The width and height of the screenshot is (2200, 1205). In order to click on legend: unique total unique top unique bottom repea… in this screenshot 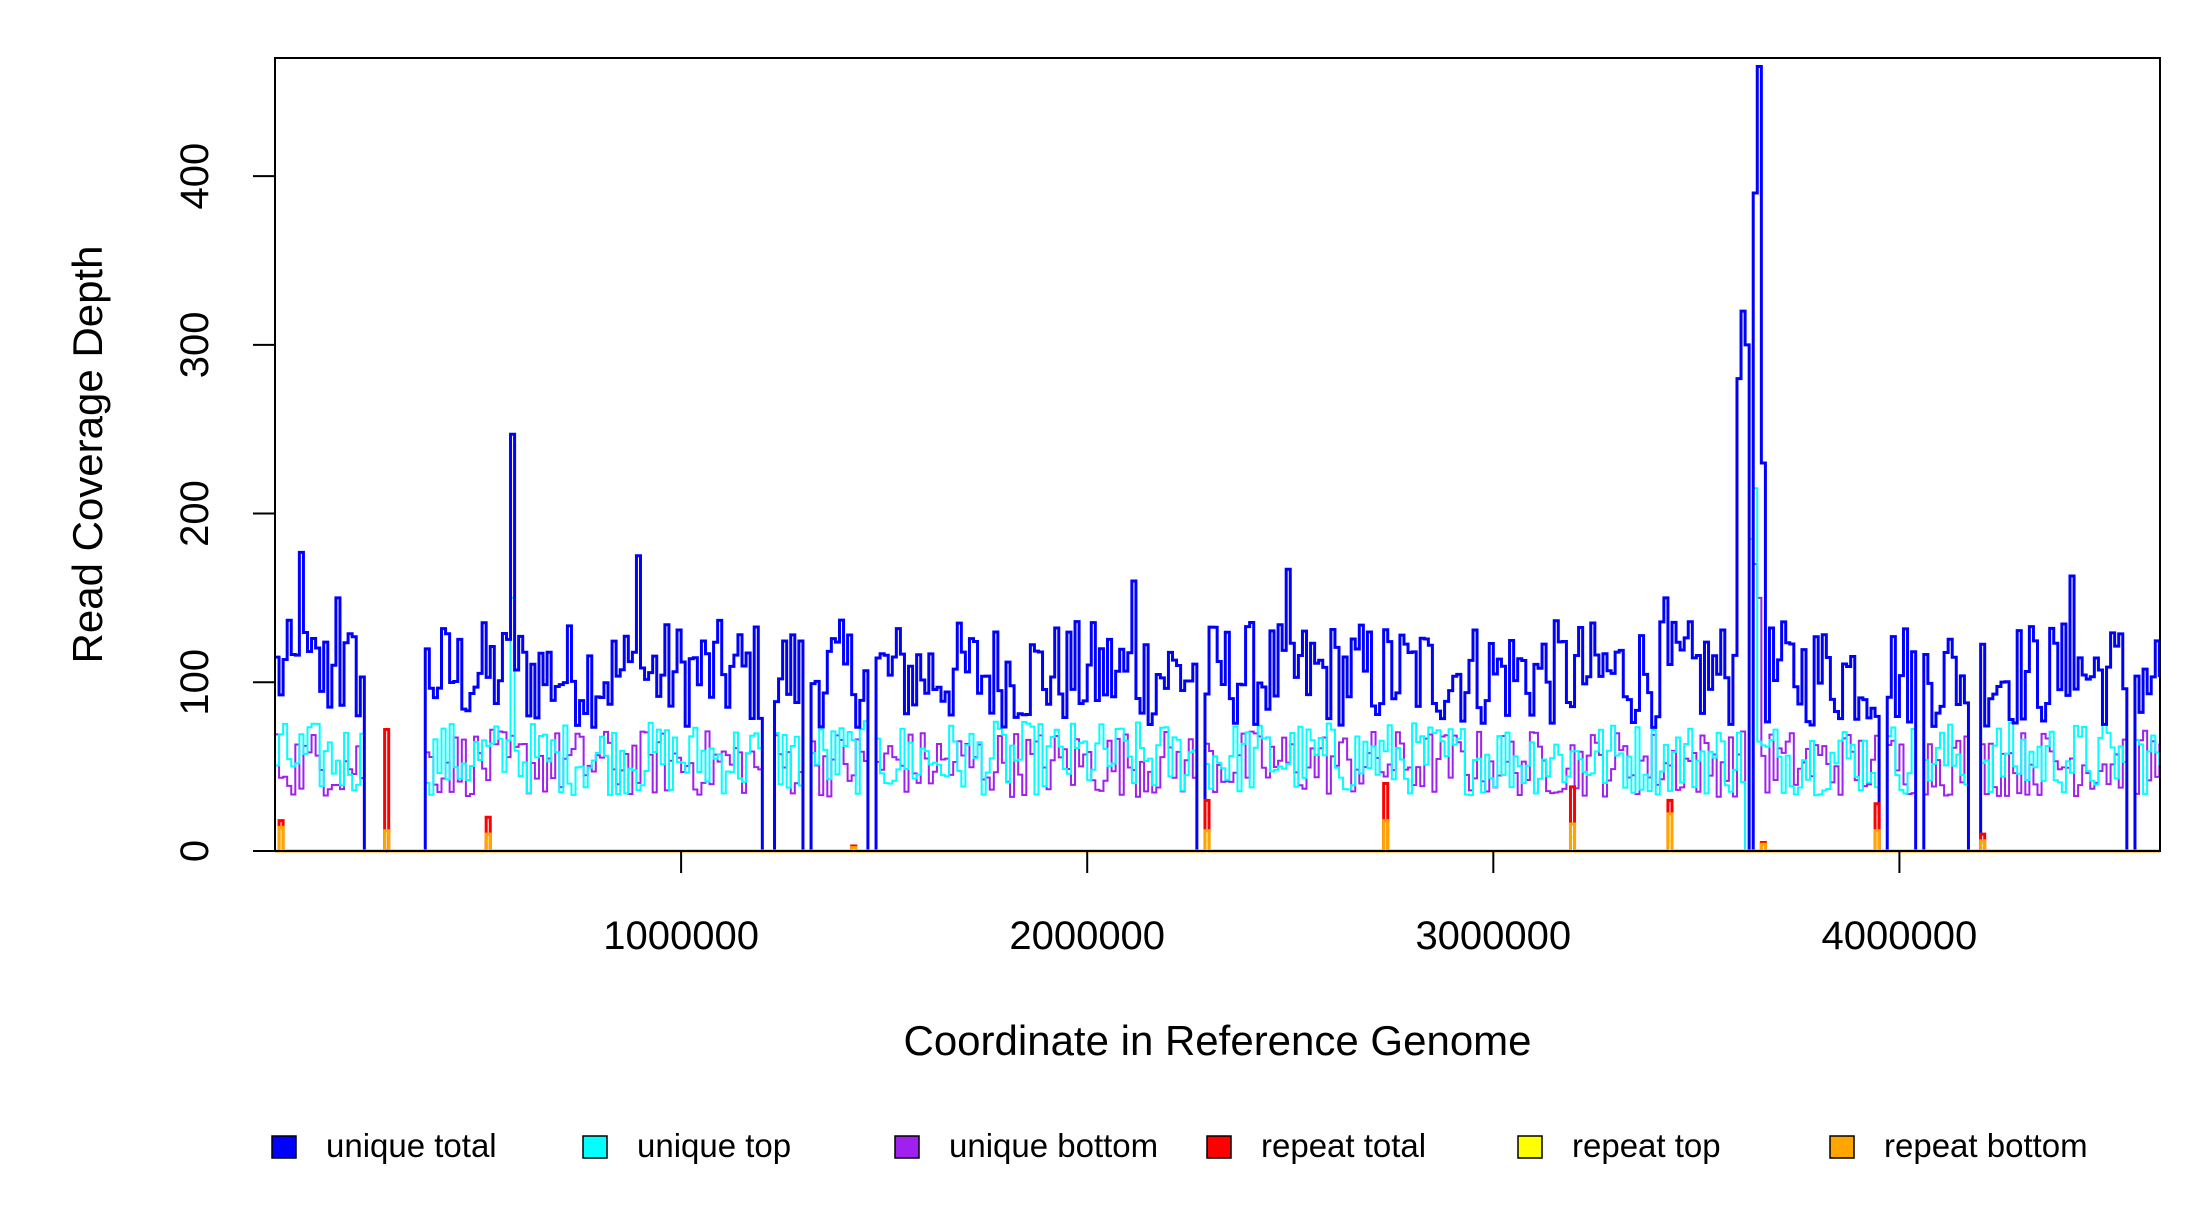, I will do `click(1179, 1145)`.